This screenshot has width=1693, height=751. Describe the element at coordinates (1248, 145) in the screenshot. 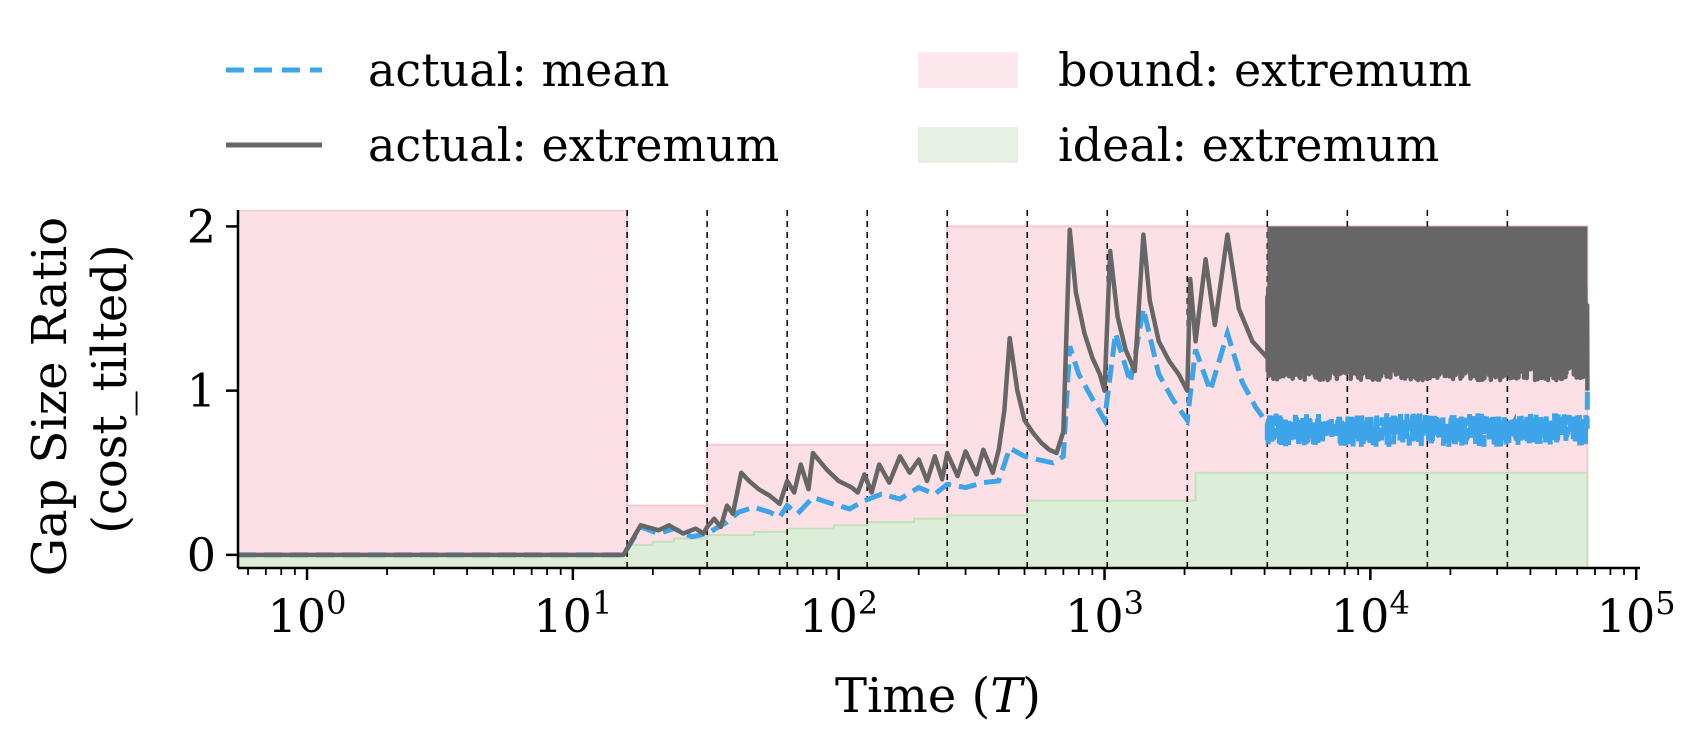

I see `legend-label-ideal-extremum: ideal: extremum` at that location.